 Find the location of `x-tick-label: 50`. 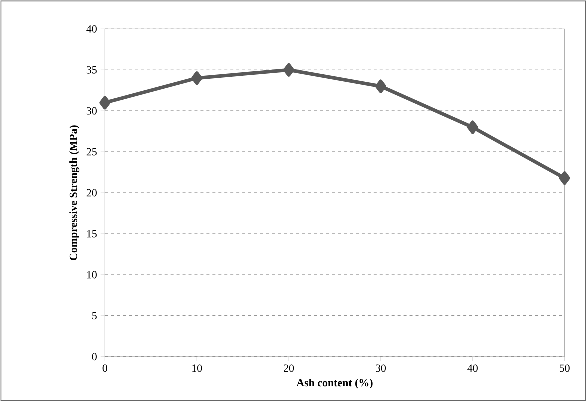

x-tick-label: 50 is located at coordinates (565, 368).